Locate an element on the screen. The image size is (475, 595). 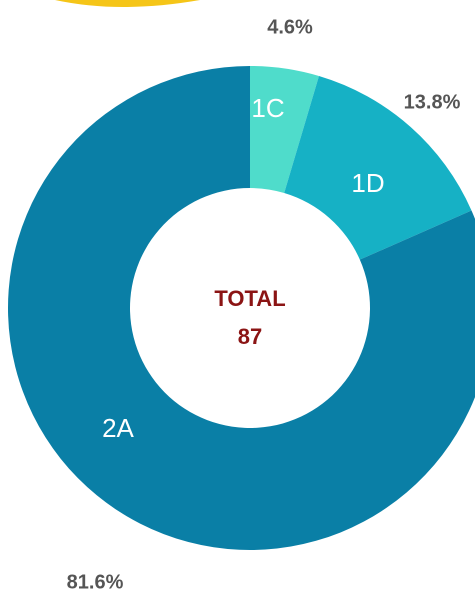
segment-label: 1C is located at coordinates (267, 108).